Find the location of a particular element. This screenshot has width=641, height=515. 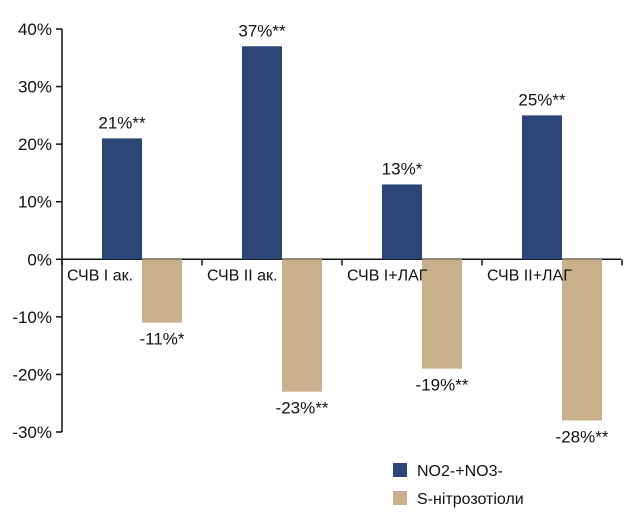

y-tick-label: 40% is located at coordinates (35, 29).